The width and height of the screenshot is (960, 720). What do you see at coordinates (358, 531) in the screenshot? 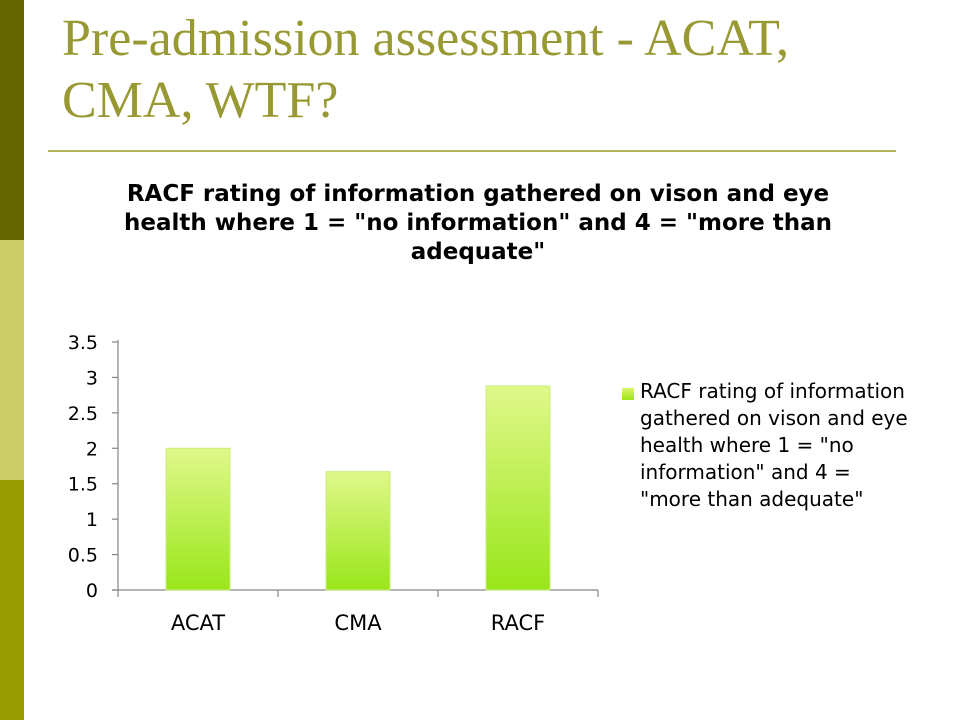
I see `bar-cma` at bounding box center [358, 531].